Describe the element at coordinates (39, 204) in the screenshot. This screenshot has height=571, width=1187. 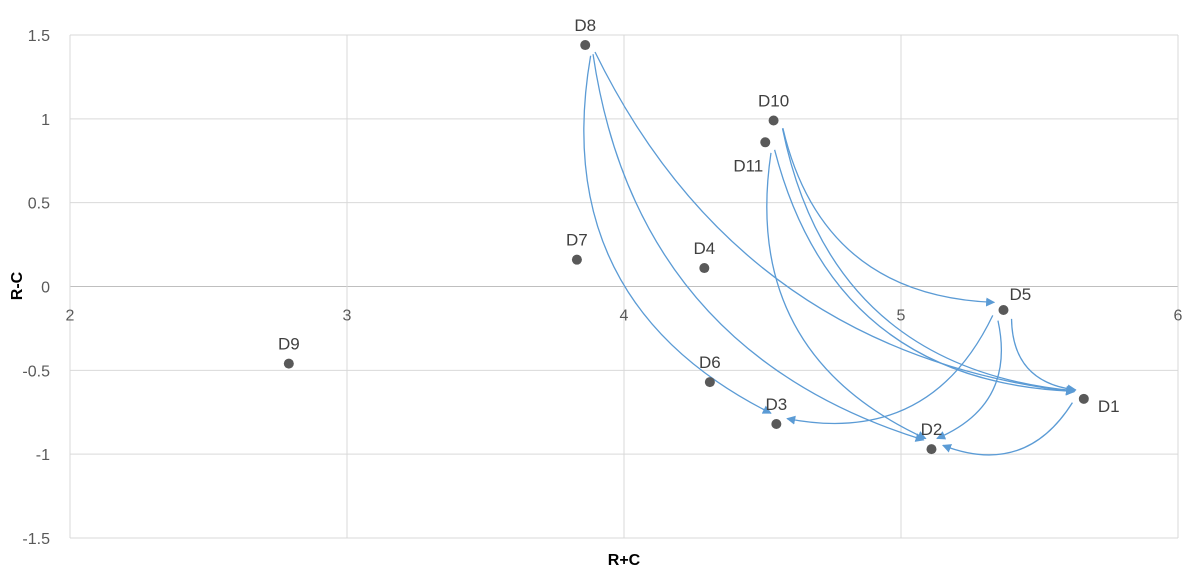
I see `y-tick-label: 0.5` at that location.